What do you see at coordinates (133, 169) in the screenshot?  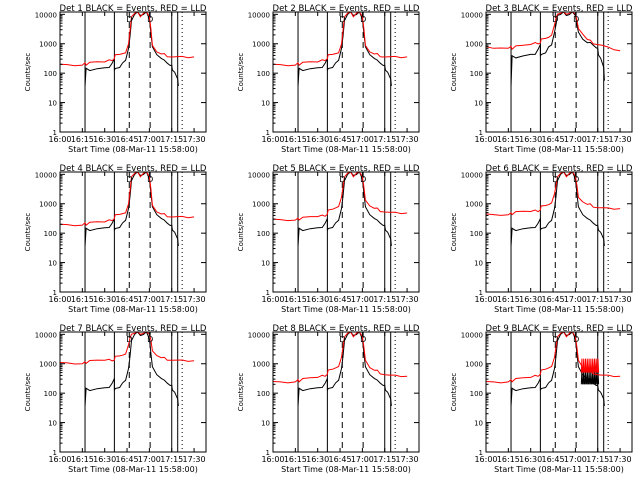 I see `panel-title: Det 4 BLACK = Events, RED = LLD` at bounding box center [133, 169].